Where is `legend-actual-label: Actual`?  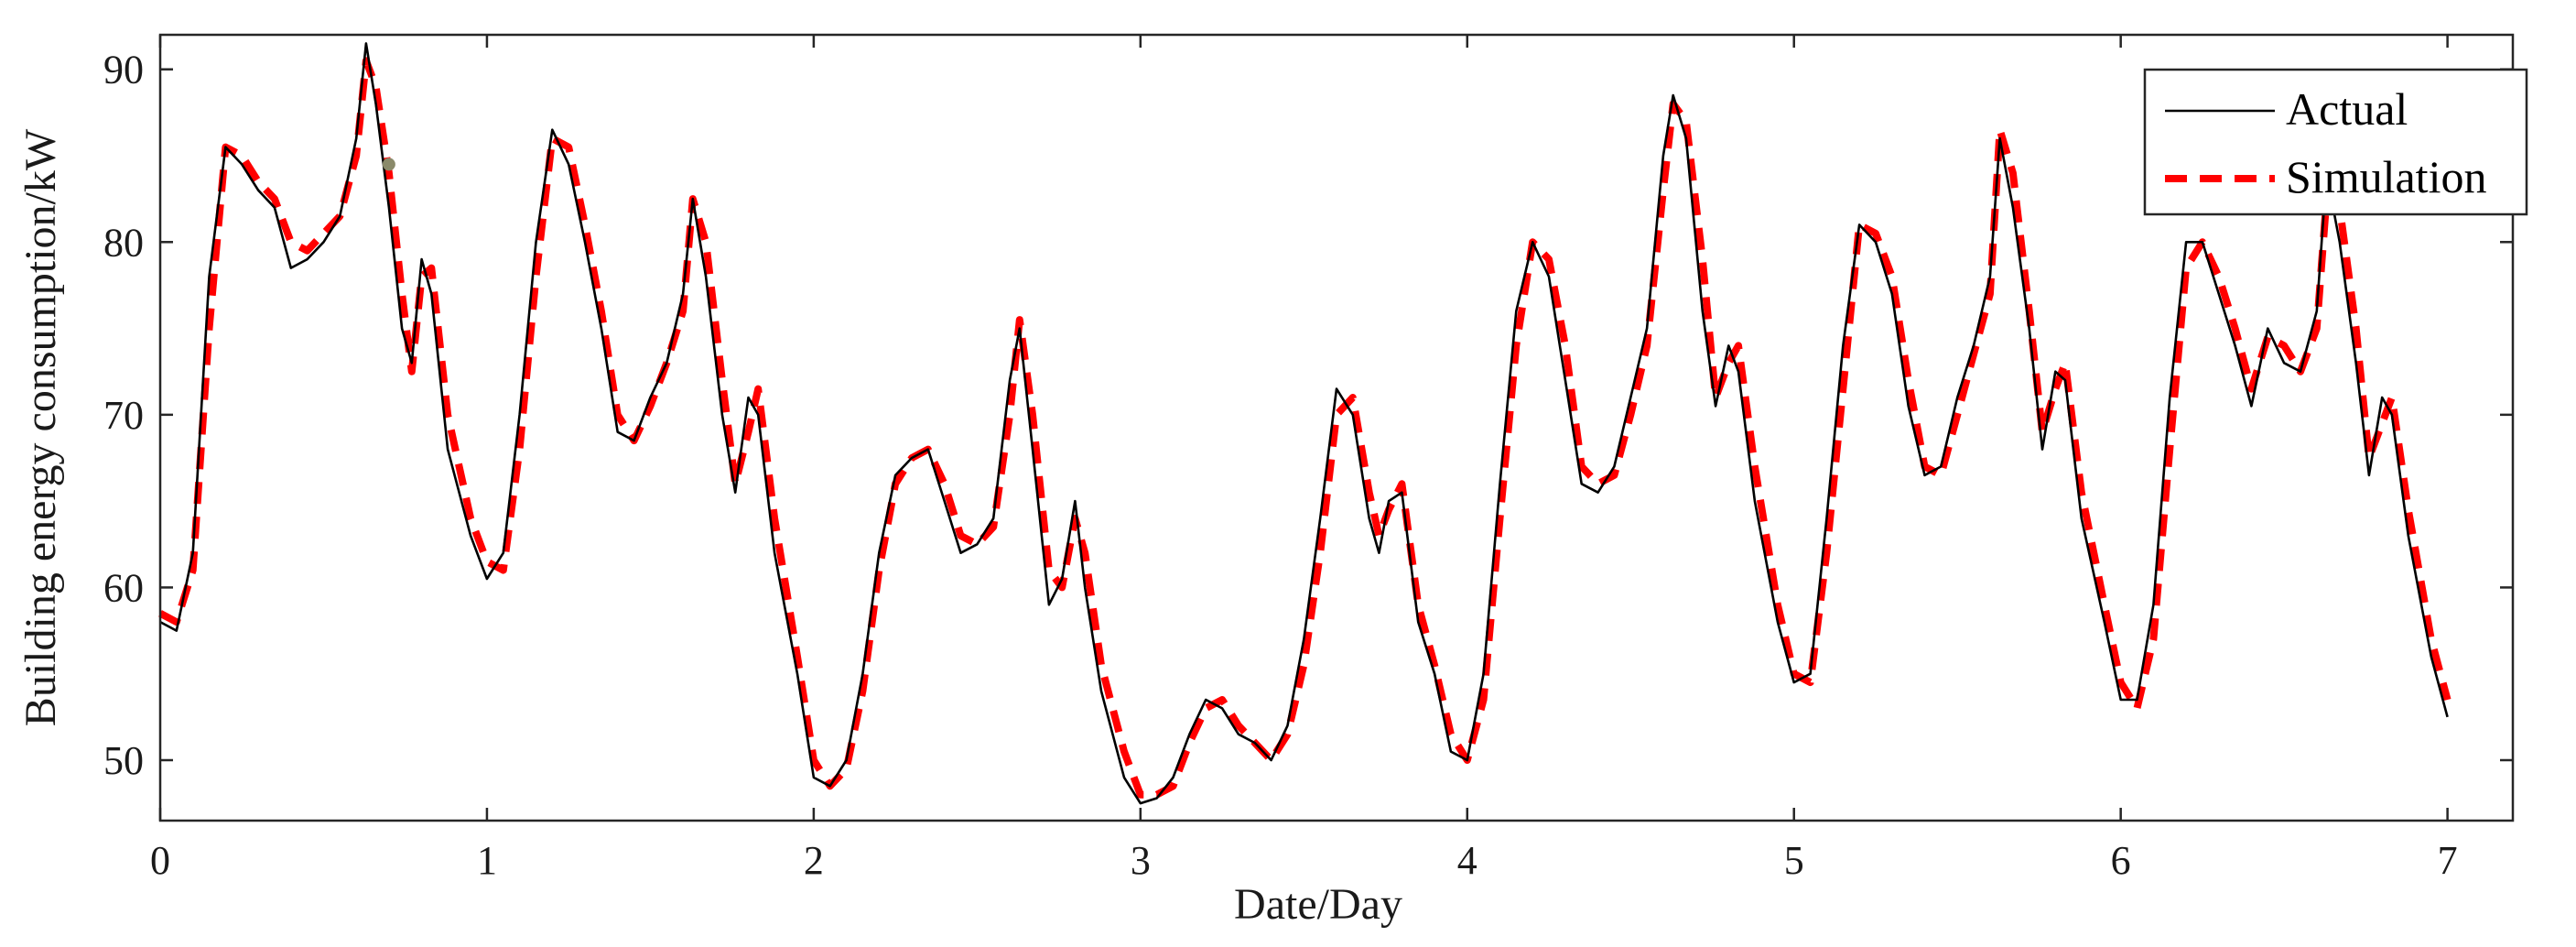
legend-actual-label: Actual is located at coordinates (2347, 109).